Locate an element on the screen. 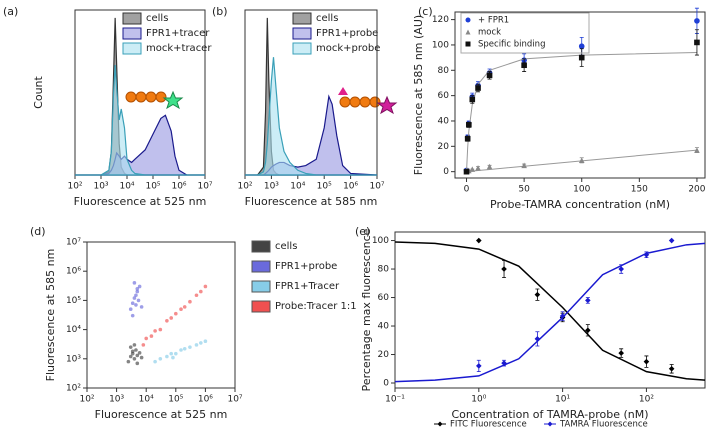  x-axis-title: Fluorescence at 525 nm is located at coordinates (140, 201).